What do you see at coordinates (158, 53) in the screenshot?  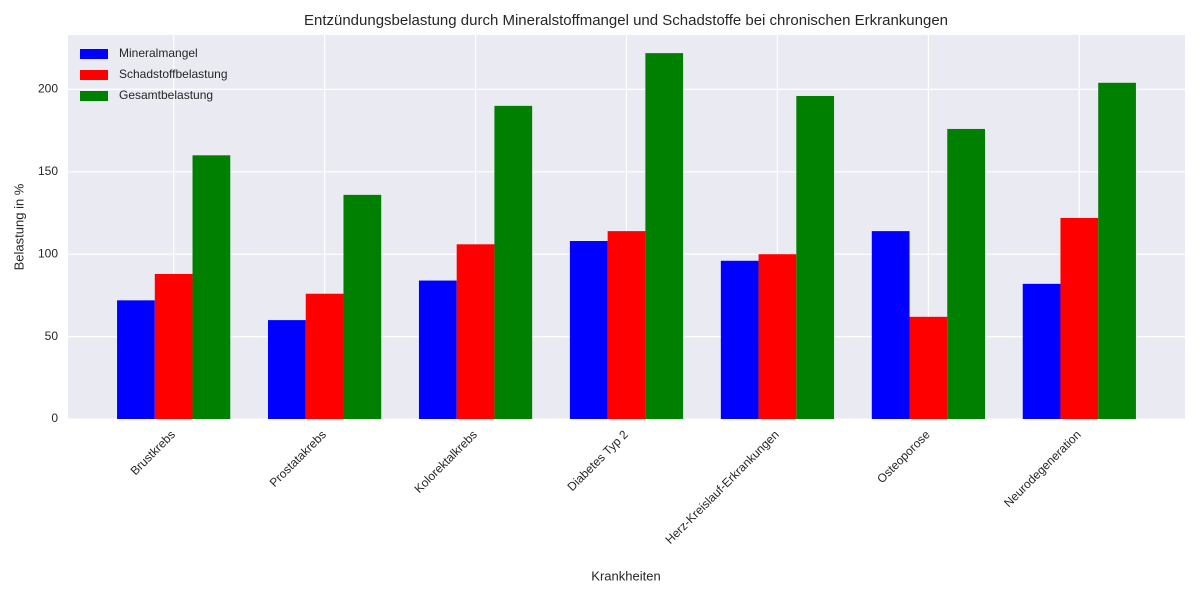 I see `legend-label: Mineralmangel` at bounding box center [158, 53].